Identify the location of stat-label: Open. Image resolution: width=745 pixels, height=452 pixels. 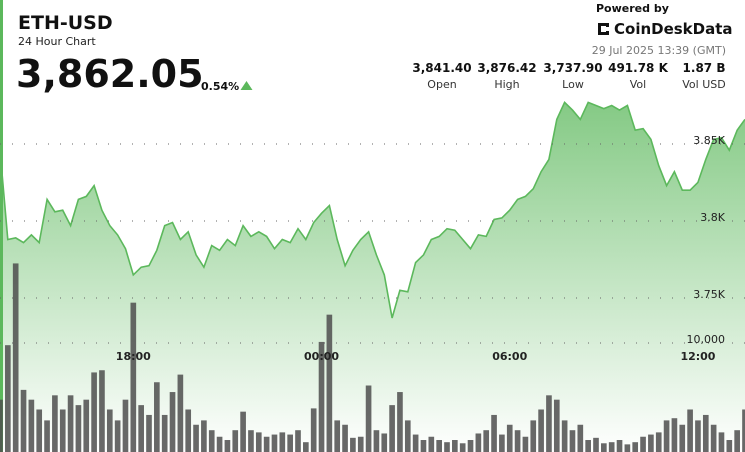
(442, 84).